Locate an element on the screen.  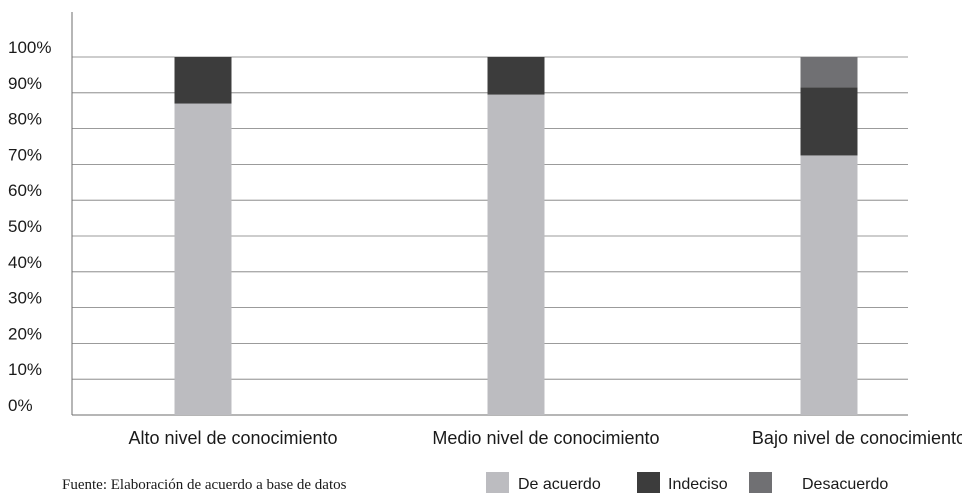
y-tick-label: 90% is located at coordinates (25, 83).